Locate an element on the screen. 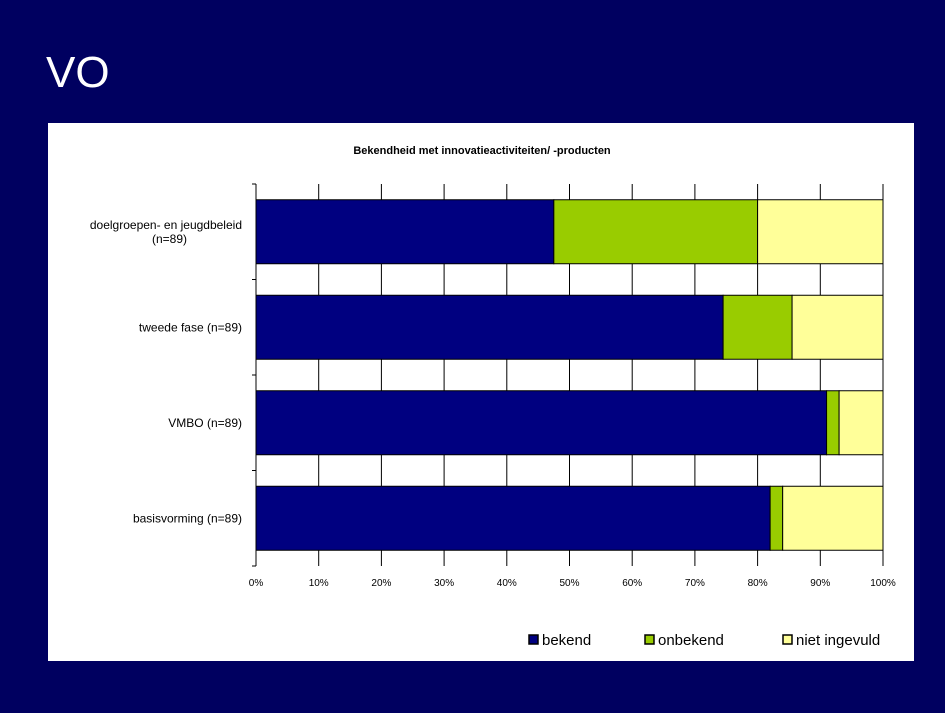 This screenshot has width=945, height=713. category-label: VMBO (n=89) is located at coordinates (205, 423).